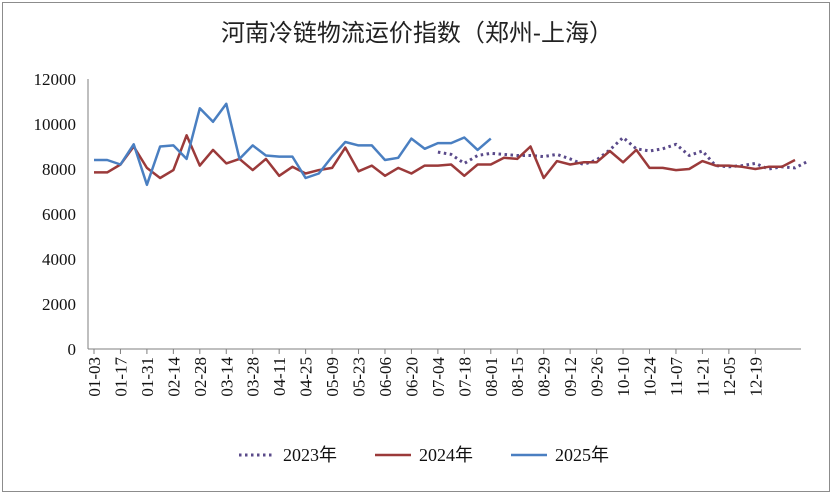  Describe the element at coordinates (72, 349) in the screenshot. I see `y-tick-label: 0` at that location.